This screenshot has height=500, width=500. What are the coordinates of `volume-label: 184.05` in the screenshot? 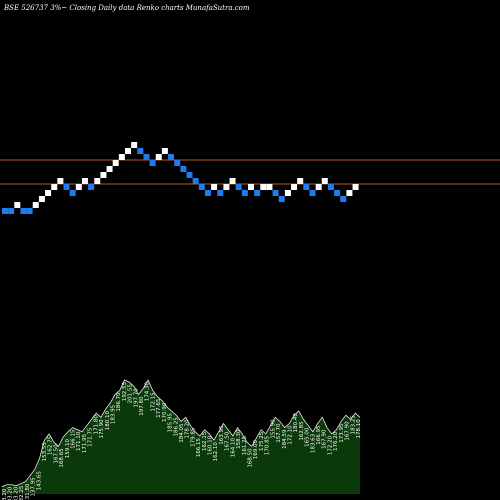 It's located at (182, 433).